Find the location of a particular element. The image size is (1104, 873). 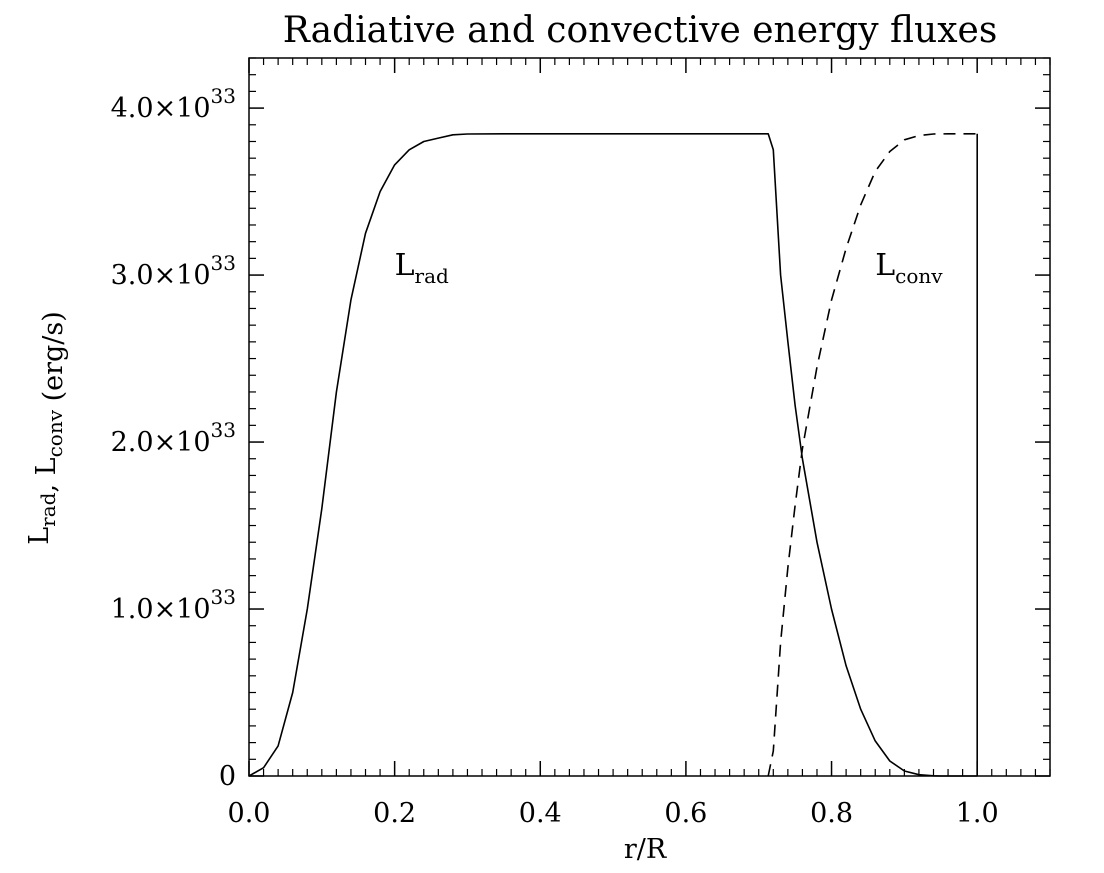

x-axis-label: r/R is located at coordinates (645, 849).